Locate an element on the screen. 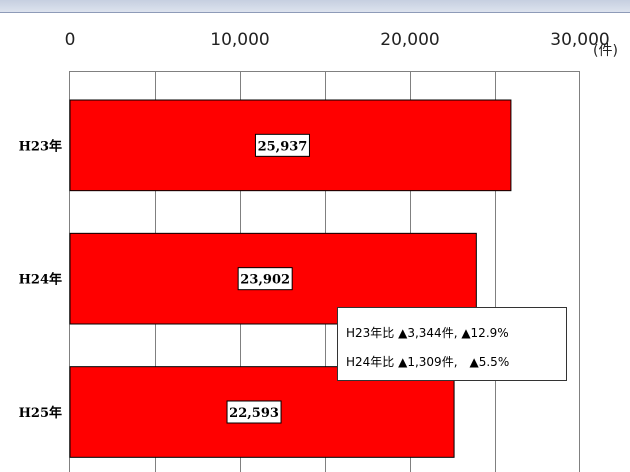  data-label: 23,902 is located at coordinates (265, 279).